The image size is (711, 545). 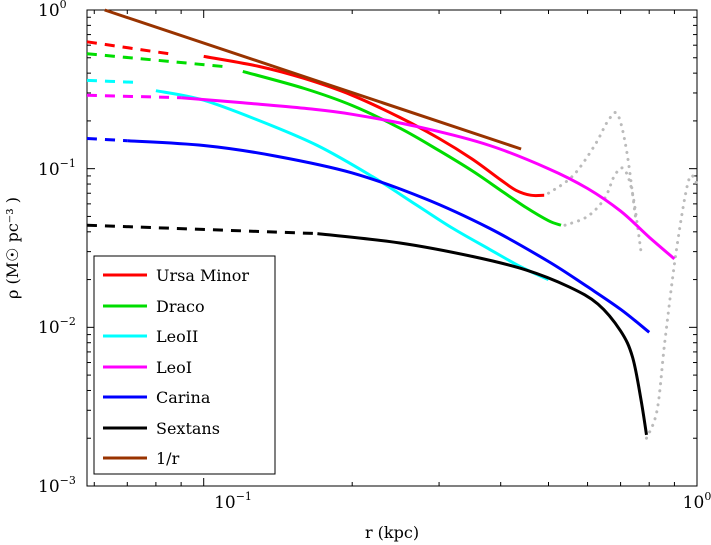 I want to click on legend-label-1-over-r: 1/r, so click(x=168, y=458).